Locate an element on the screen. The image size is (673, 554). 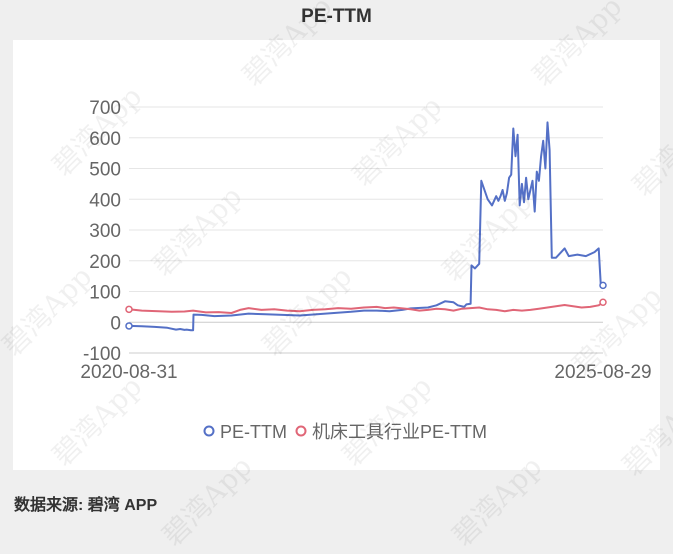
y-axis-labels: 700 600 500 400 300 200 100 0 -100 is located at coordinates (102, 231).